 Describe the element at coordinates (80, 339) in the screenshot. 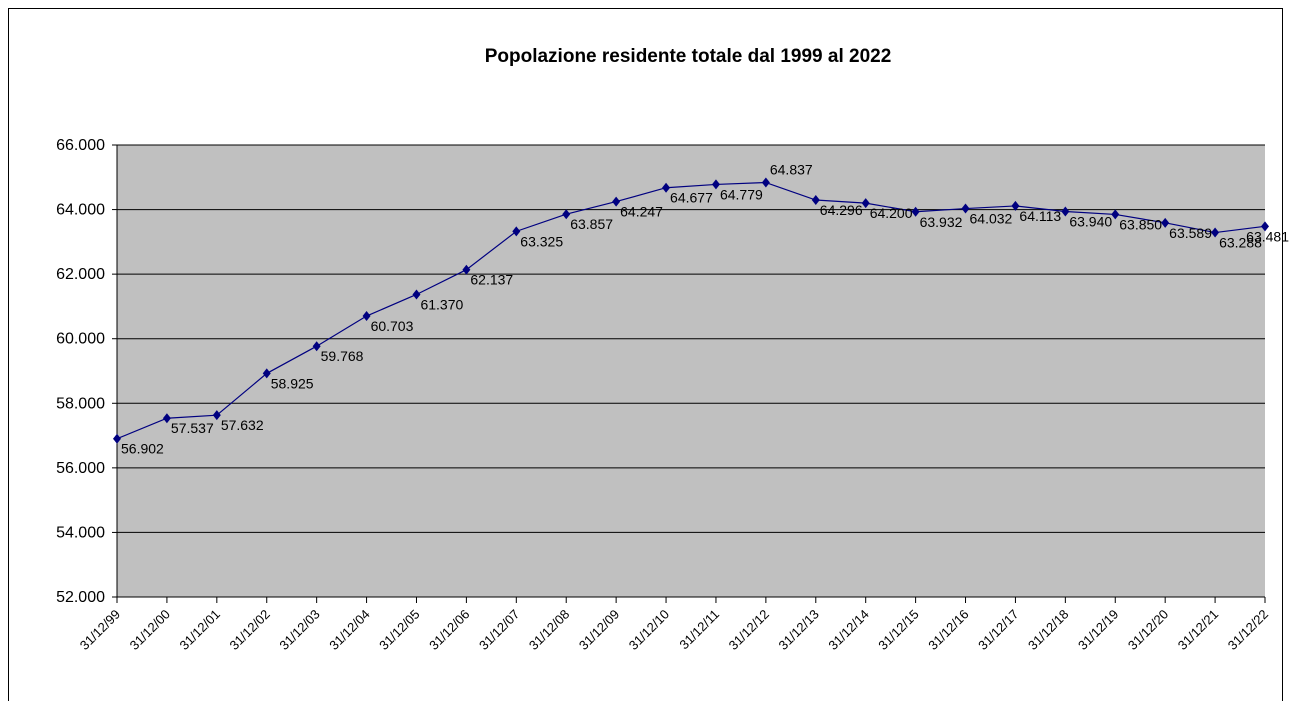

I see `y-tick-label: 60.000` at that location.